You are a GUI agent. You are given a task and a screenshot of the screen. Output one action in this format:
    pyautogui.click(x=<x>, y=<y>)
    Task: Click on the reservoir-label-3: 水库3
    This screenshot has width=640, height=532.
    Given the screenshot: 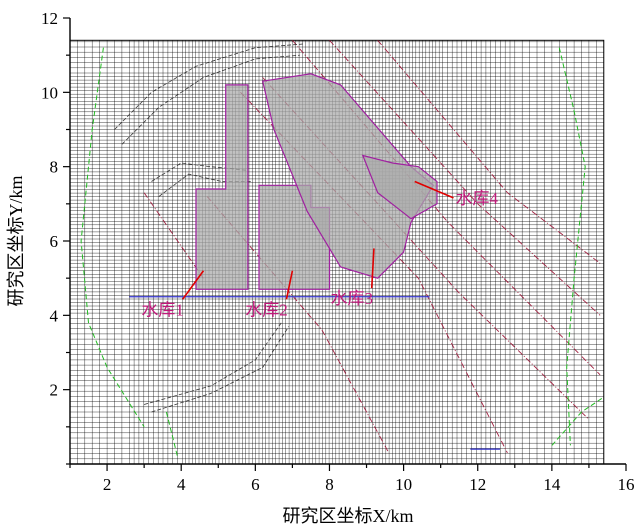 What is the action you would take?
    pyautogui.click(x=351, y=298)
    